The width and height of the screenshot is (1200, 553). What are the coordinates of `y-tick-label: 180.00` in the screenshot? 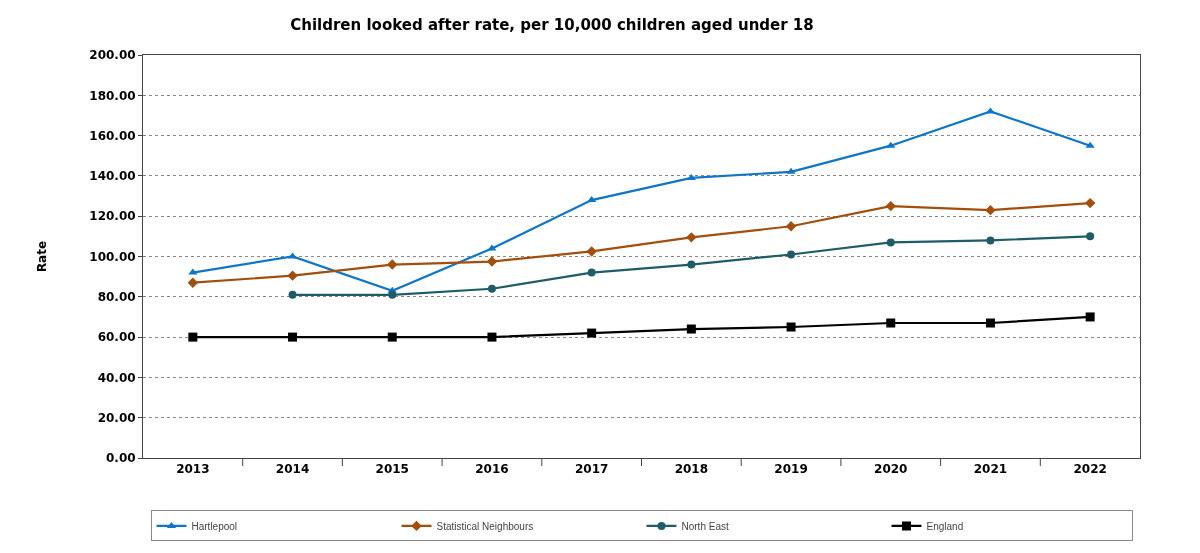 It's located at (112, 95).